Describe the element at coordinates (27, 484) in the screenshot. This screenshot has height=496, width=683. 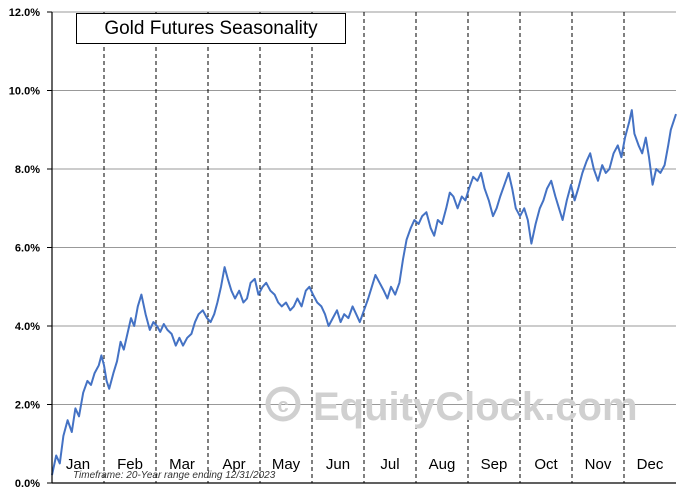
I see `y-tick-label: 0.0%` at that location.